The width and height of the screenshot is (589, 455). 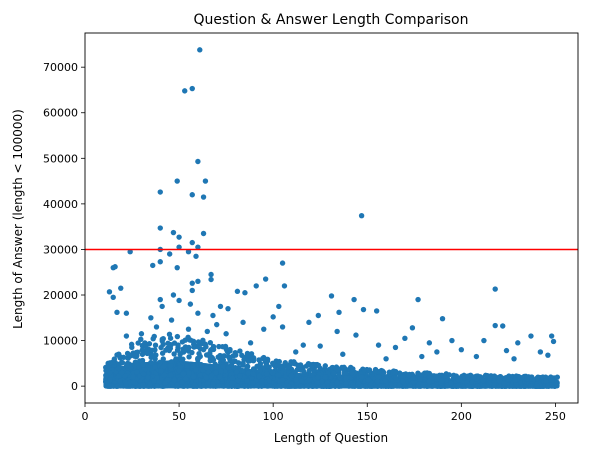 I want to click on y-tick-label: 20000, so click(x=60, y=295).